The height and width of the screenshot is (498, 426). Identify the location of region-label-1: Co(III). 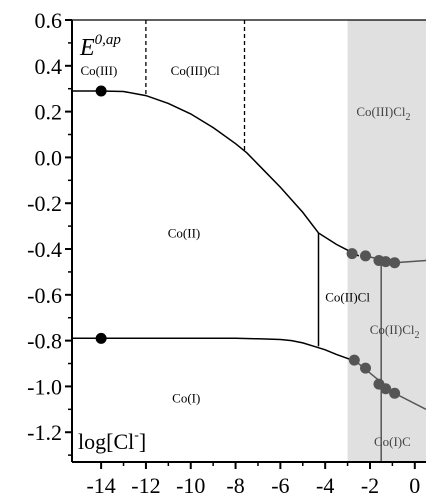
(98, 70).